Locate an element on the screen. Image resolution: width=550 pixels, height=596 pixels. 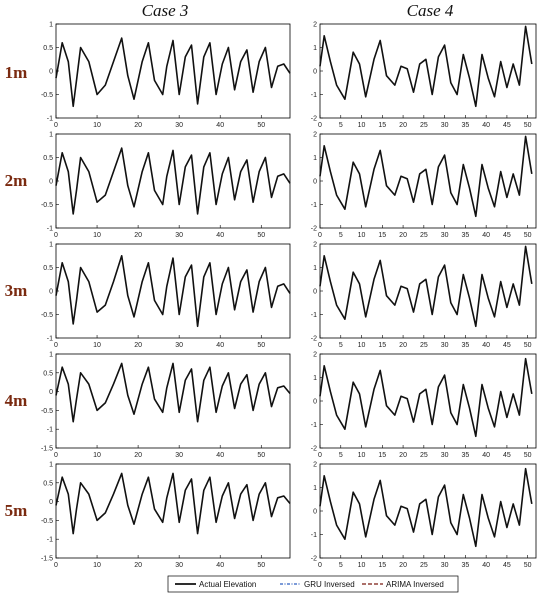
legend-label-gru: GRU Inversed is located at coordinates (329, 584).